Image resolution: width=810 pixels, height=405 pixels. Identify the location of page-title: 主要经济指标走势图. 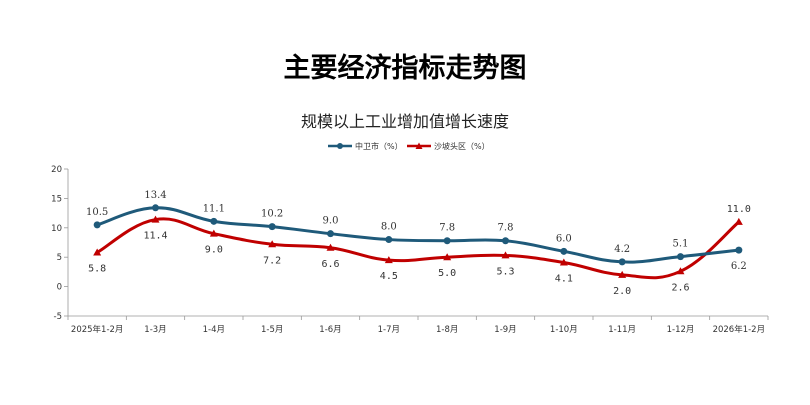
(405, 68).